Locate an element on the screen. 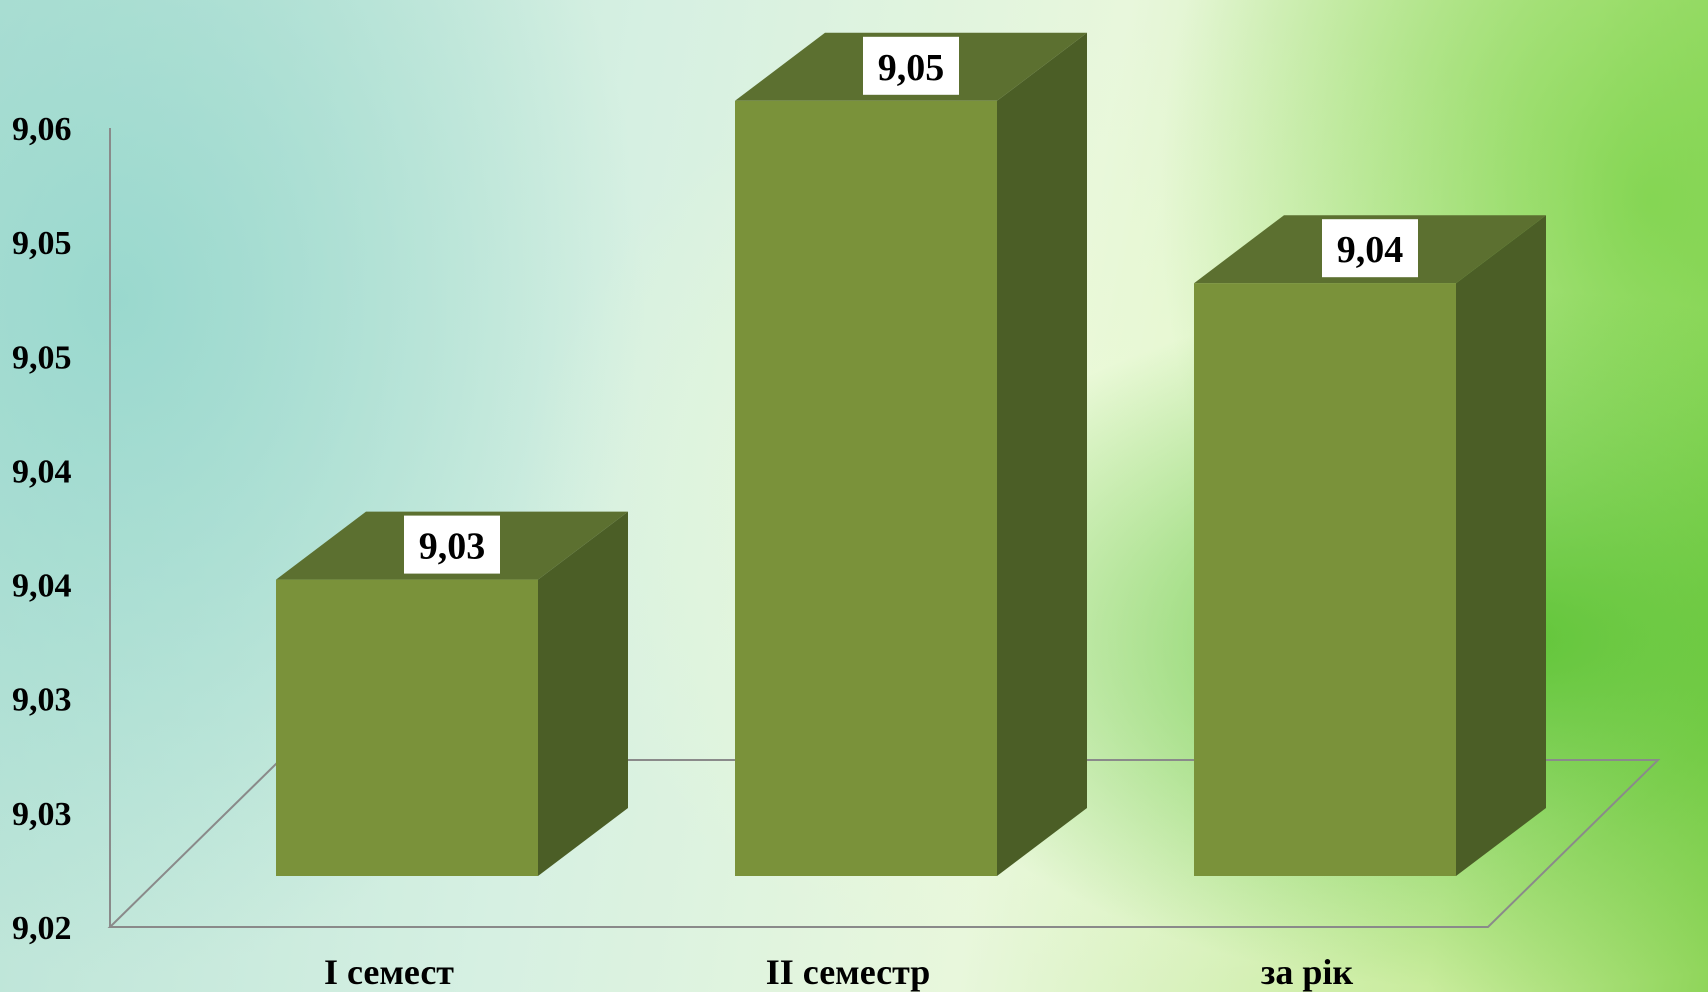 Image resolution: width=1708 pixels, height=992 pixels. x-tick-label: ІІ семестр is located at coordinates (848, 972).